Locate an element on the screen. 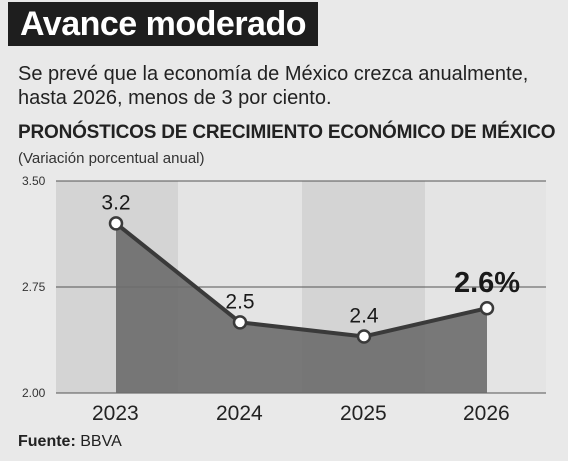  y-tick-labels: 3.50 2.75 2.00 is located at coordinates (34, 287).